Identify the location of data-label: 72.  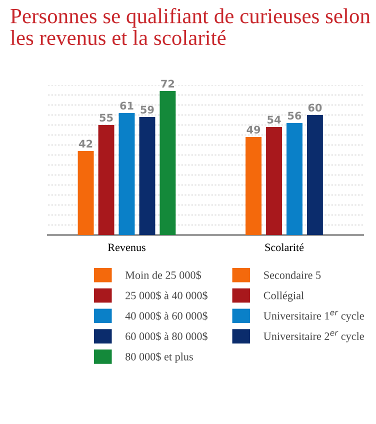
(167, 84).